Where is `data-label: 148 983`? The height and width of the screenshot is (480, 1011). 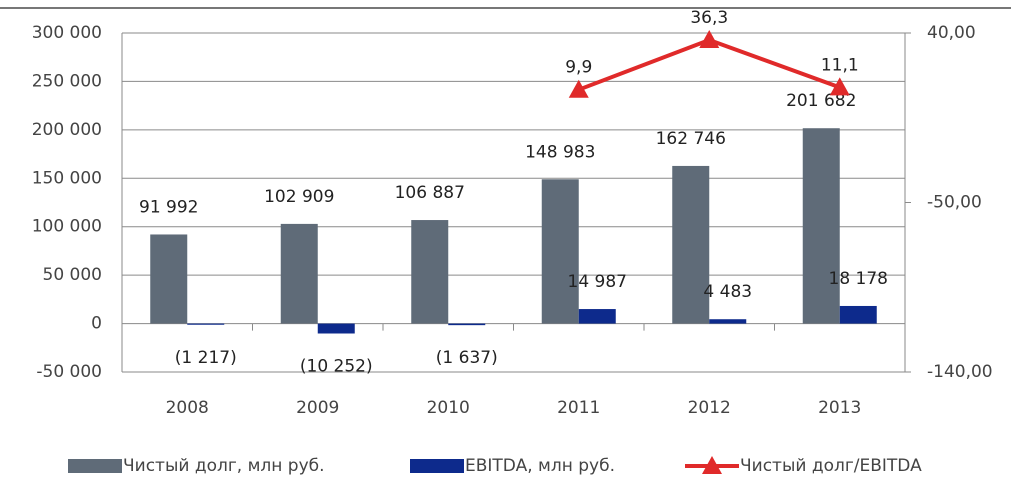
data-label: 148 983 is located at coordinates (560, 152).